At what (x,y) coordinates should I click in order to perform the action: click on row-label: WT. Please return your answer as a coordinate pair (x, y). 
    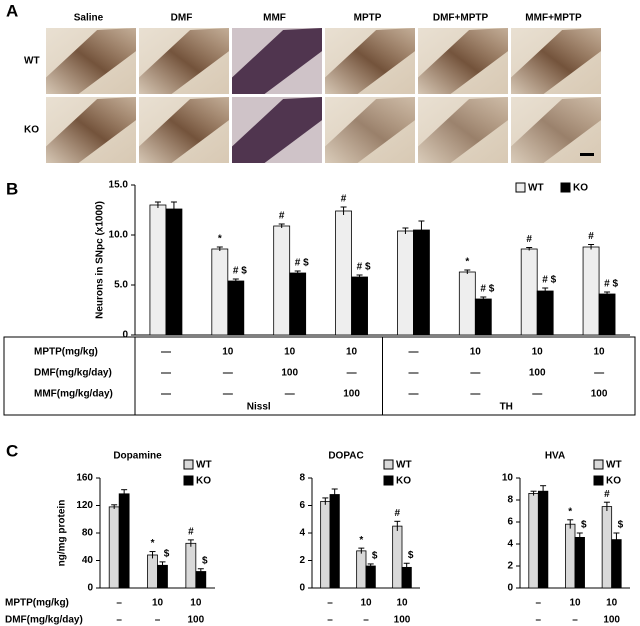
    Looking at the image, I should click on (32, 61).